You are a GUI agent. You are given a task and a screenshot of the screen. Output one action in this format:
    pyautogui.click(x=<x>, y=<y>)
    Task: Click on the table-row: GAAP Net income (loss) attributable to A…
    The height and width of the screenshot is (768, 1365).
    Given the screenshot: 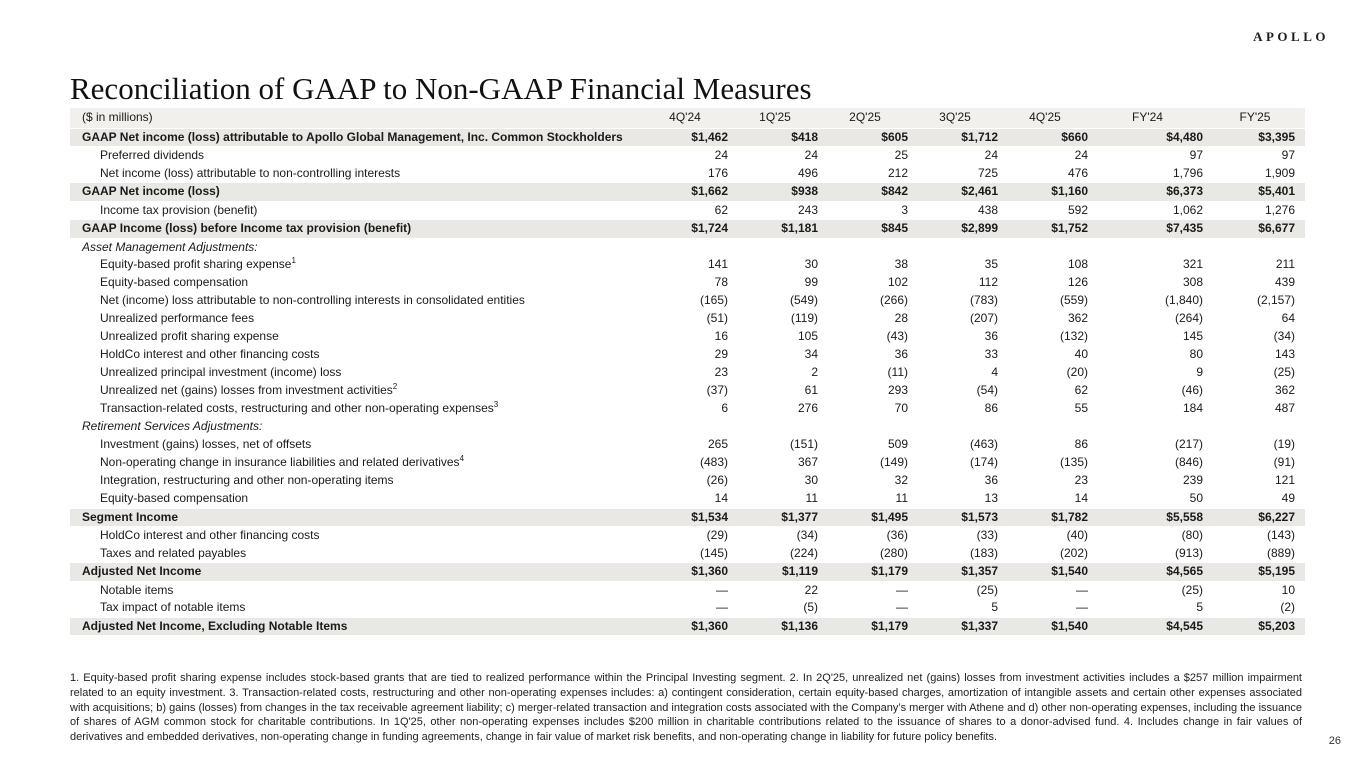 What is the action you would take?
    pyautogui.click(x=687, y=137)
    